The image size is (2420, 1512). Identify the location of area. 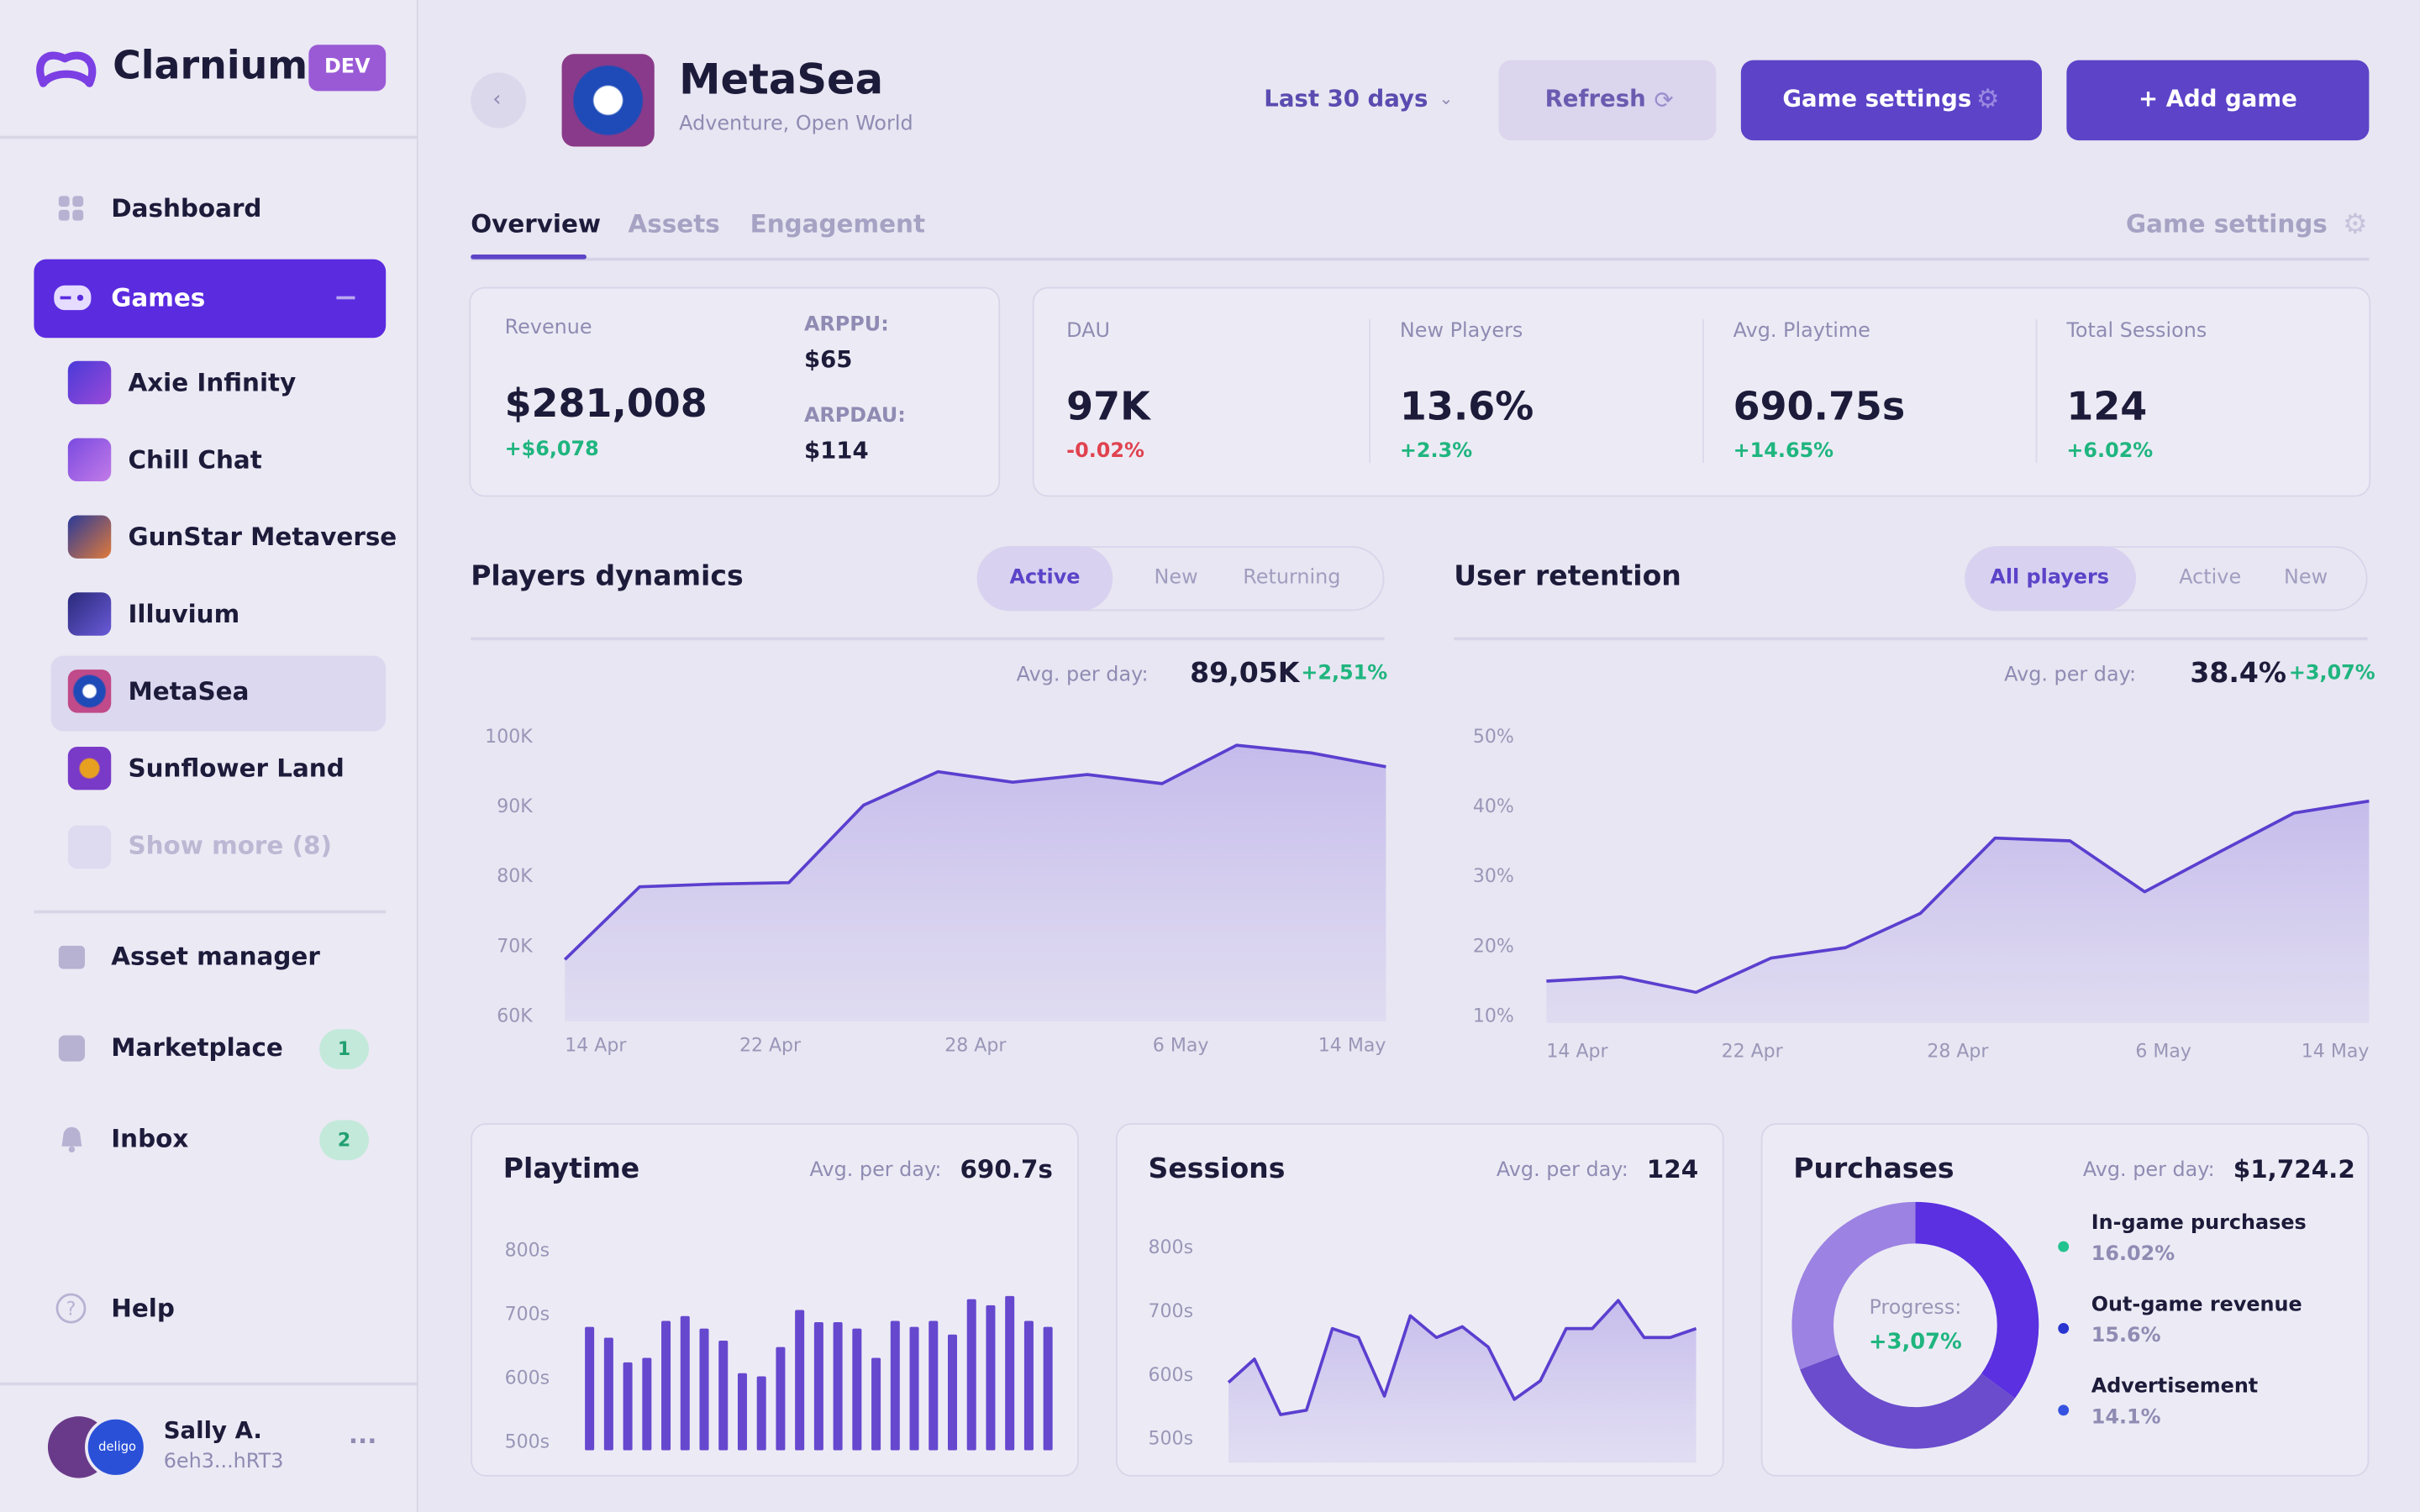
(1463, 1381).